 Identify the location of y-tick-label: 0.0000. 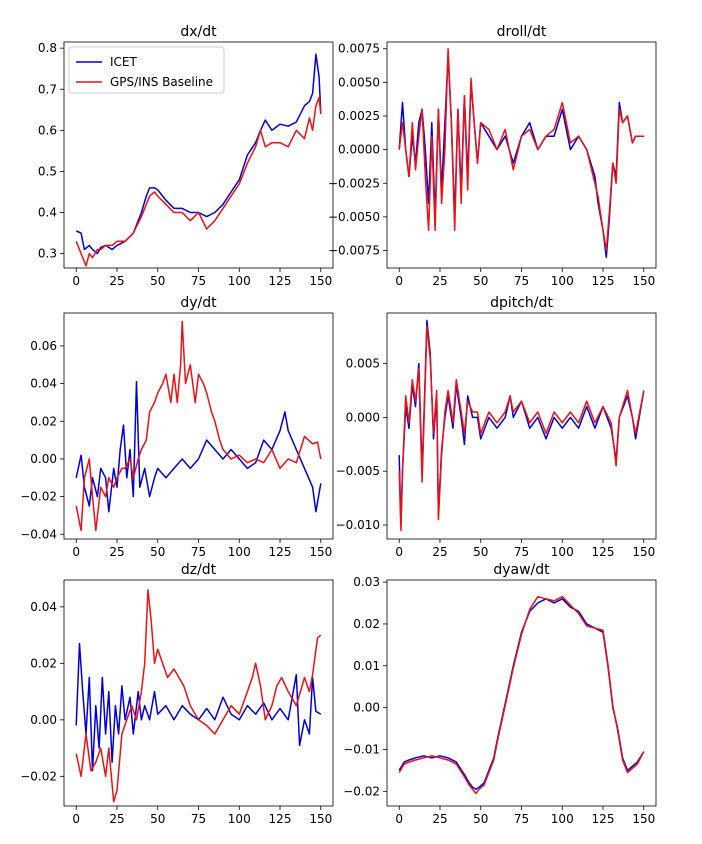
(359, 150).